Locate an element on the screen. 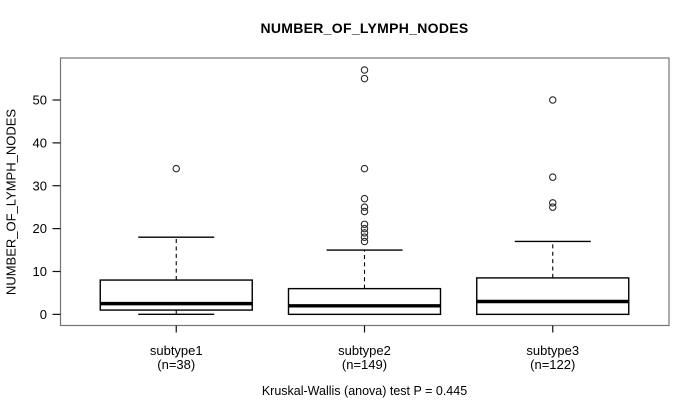 Image resolution: width=700 pixels, height=400 pixels. chart-title: NUMBER_OF_LYMPH_NODES is located at coordinates (364, 28).